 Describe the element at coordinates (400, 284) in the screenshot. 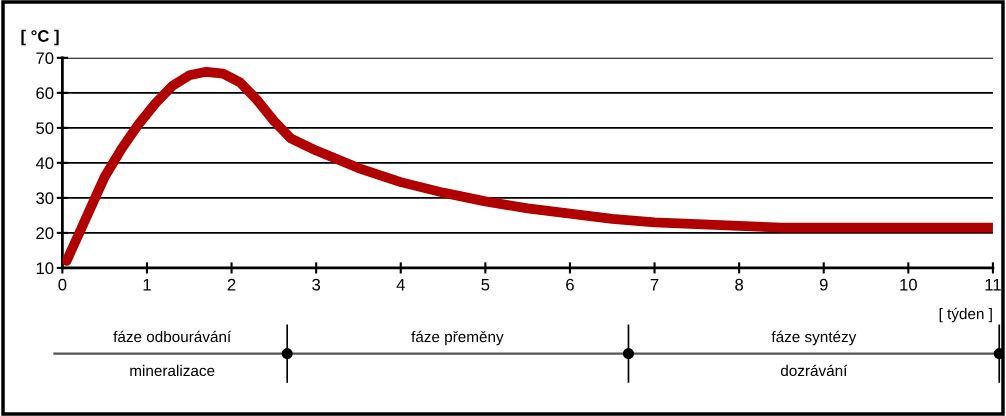

I see `x-tick-label: 4` at that location.